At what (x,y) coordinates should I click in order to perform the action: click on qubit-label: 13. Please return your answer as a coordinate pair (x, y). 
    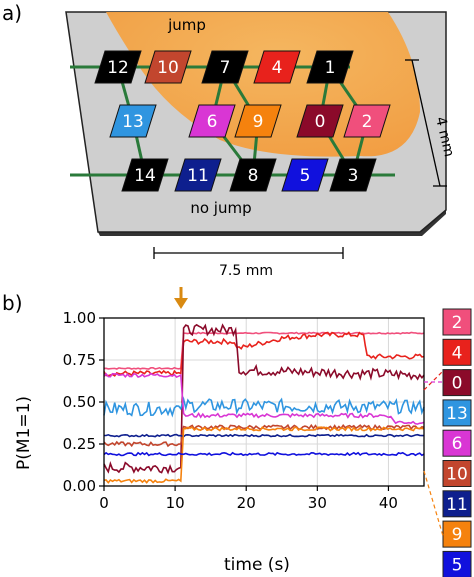
    Looking at the image, I should click on (133, 122).